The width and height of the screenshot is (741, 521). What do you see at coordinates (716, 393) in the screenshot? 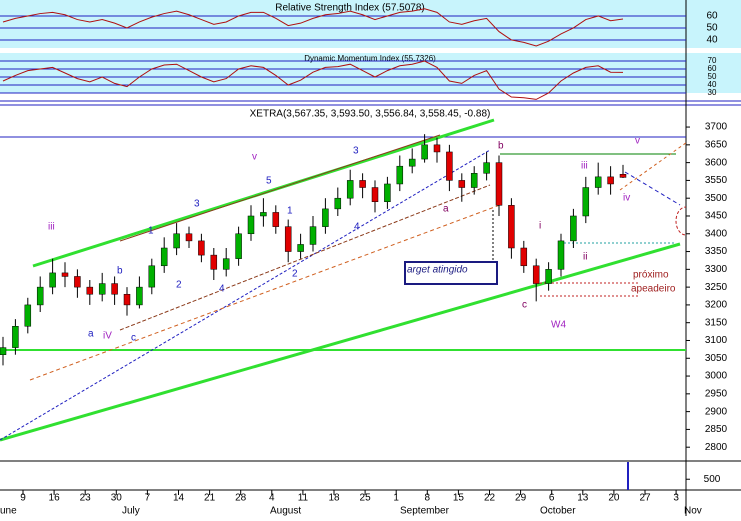
I see `y-tick-label: 2950` at bounding box center [716, 393].